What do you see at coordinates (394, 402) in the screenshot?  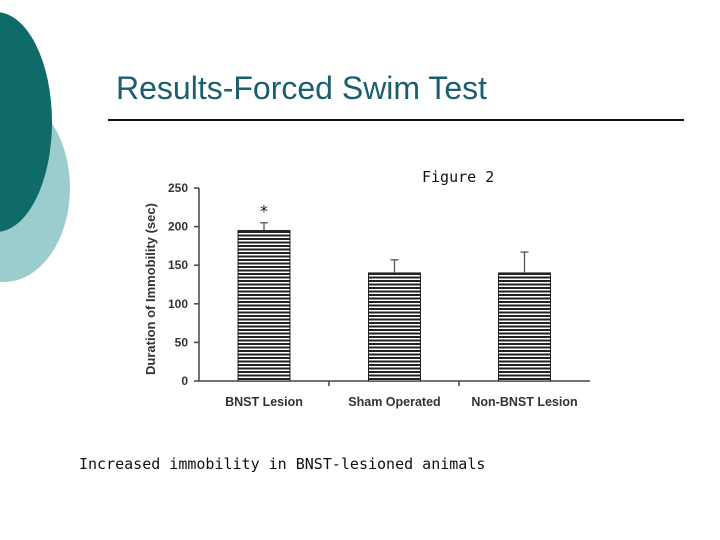 I see `x-category-label: Sham Operated` at bounding box center [394, 402].